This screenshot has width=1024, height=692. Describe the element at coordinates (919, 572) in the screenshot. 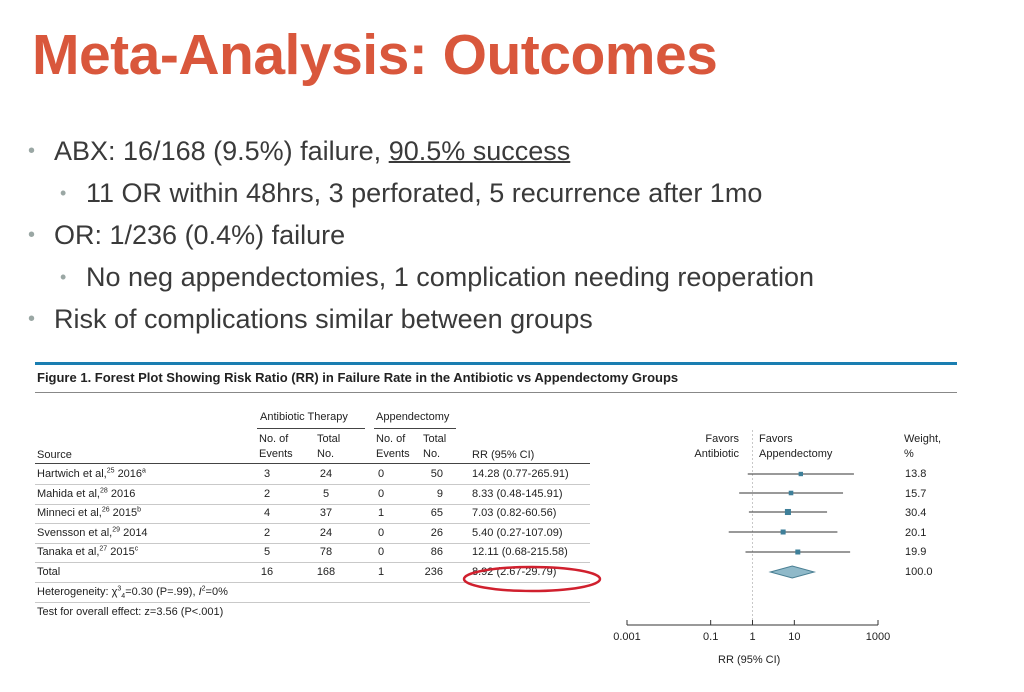

I see `weight-total: 100.0` at that location.